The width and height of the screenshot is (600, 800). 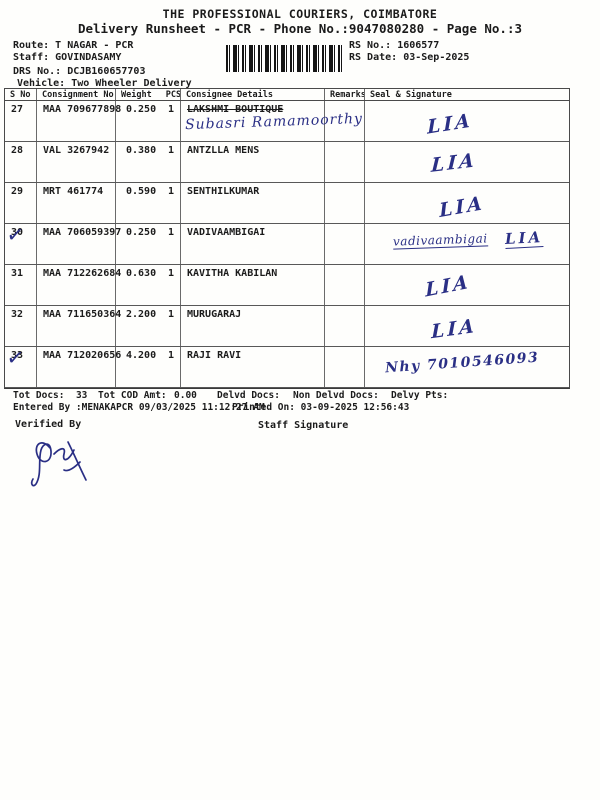 I want to click on staff-label: Staff:, so click(x=31, y=57).